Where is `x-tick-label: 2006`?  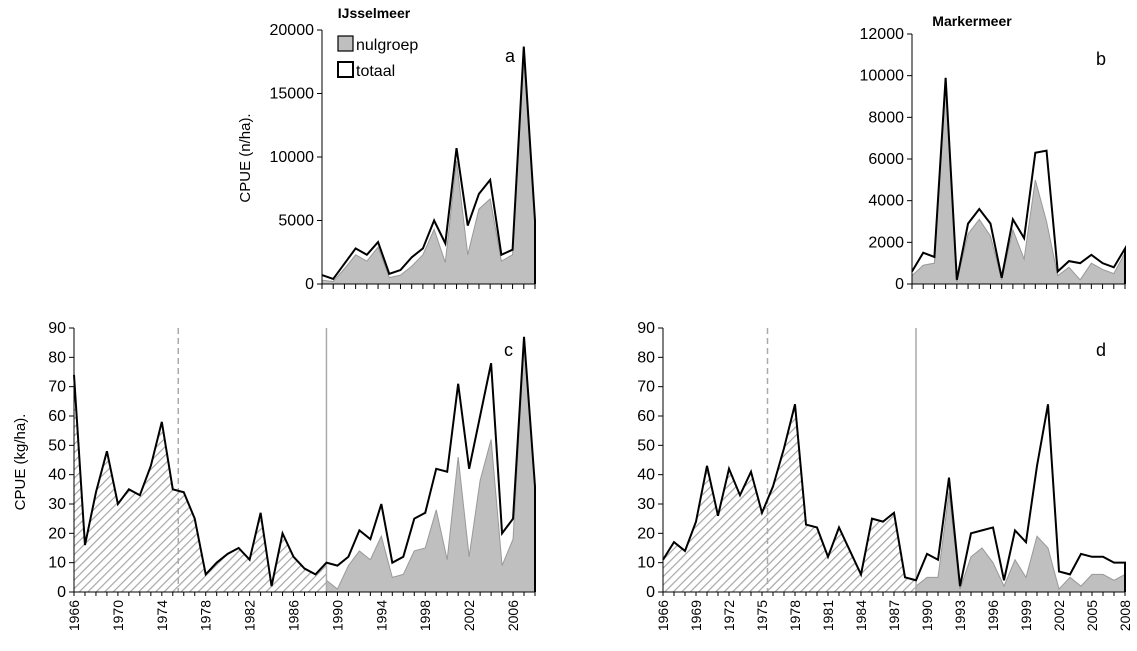 x-tick-label: 2006 is located at coordinates (513, 615).